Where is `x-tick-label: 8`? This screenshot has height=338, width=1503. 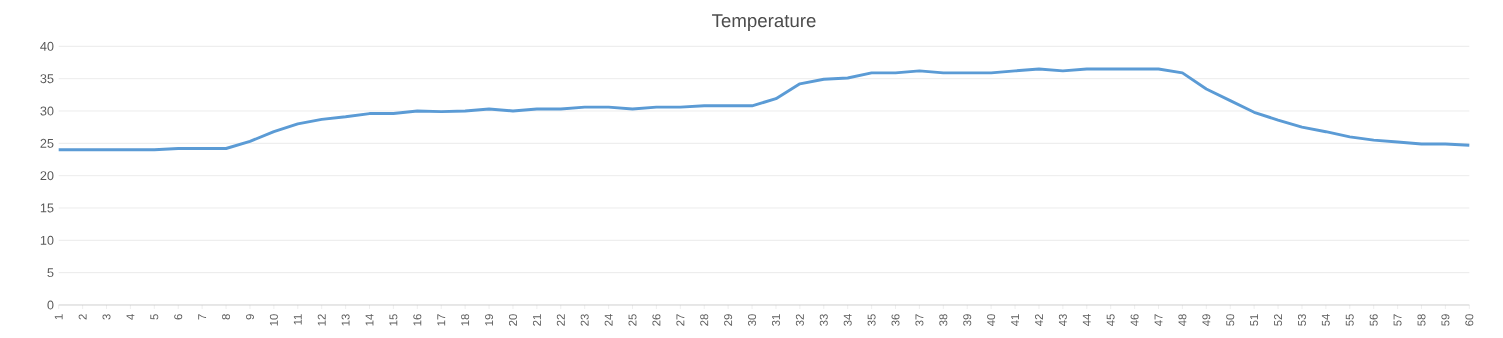
x-tick-label: 8 is located at coordinates (226, 317).